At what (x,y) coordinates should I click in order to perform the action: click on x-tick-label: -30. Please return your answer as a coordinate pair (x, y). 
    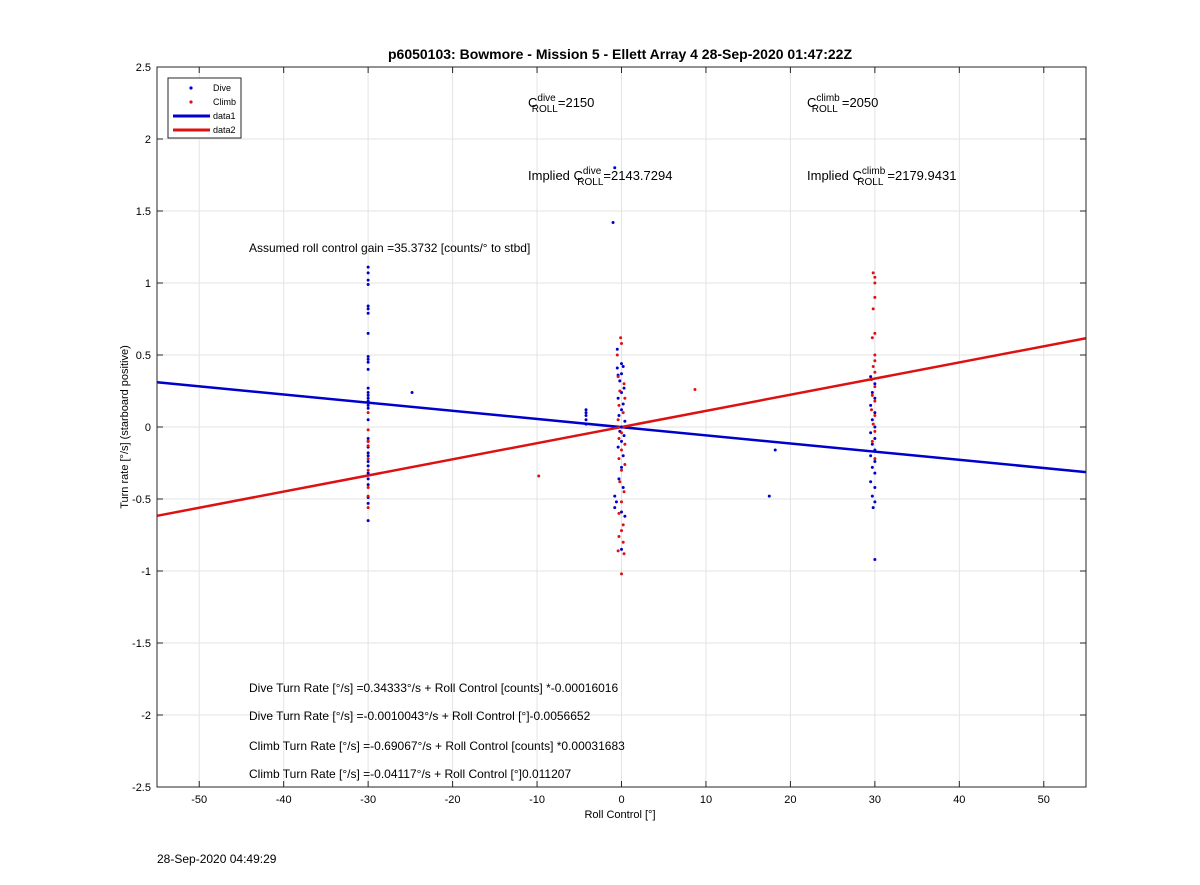
    Looking at the image, I should click on (368, 800).